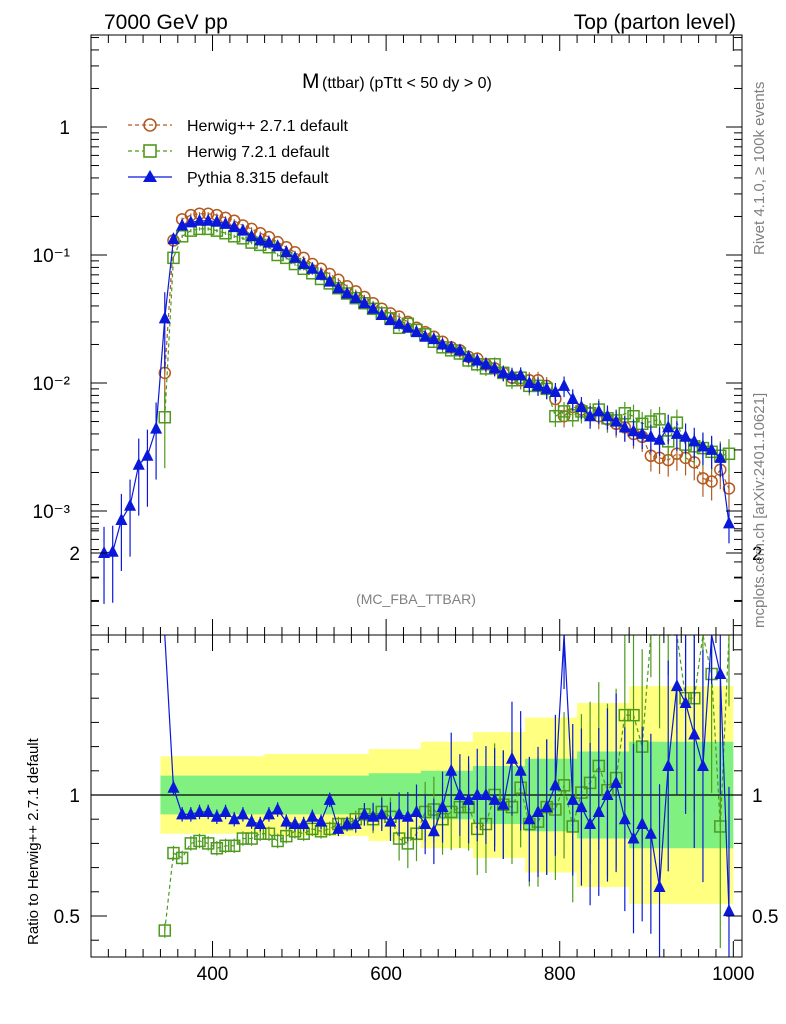 The width and height of the screenshot is (786, 1024). Describe the element at coordinates (52, 512) in the screenshot. I see `main-ytick-label: 10⁻³` at that location.